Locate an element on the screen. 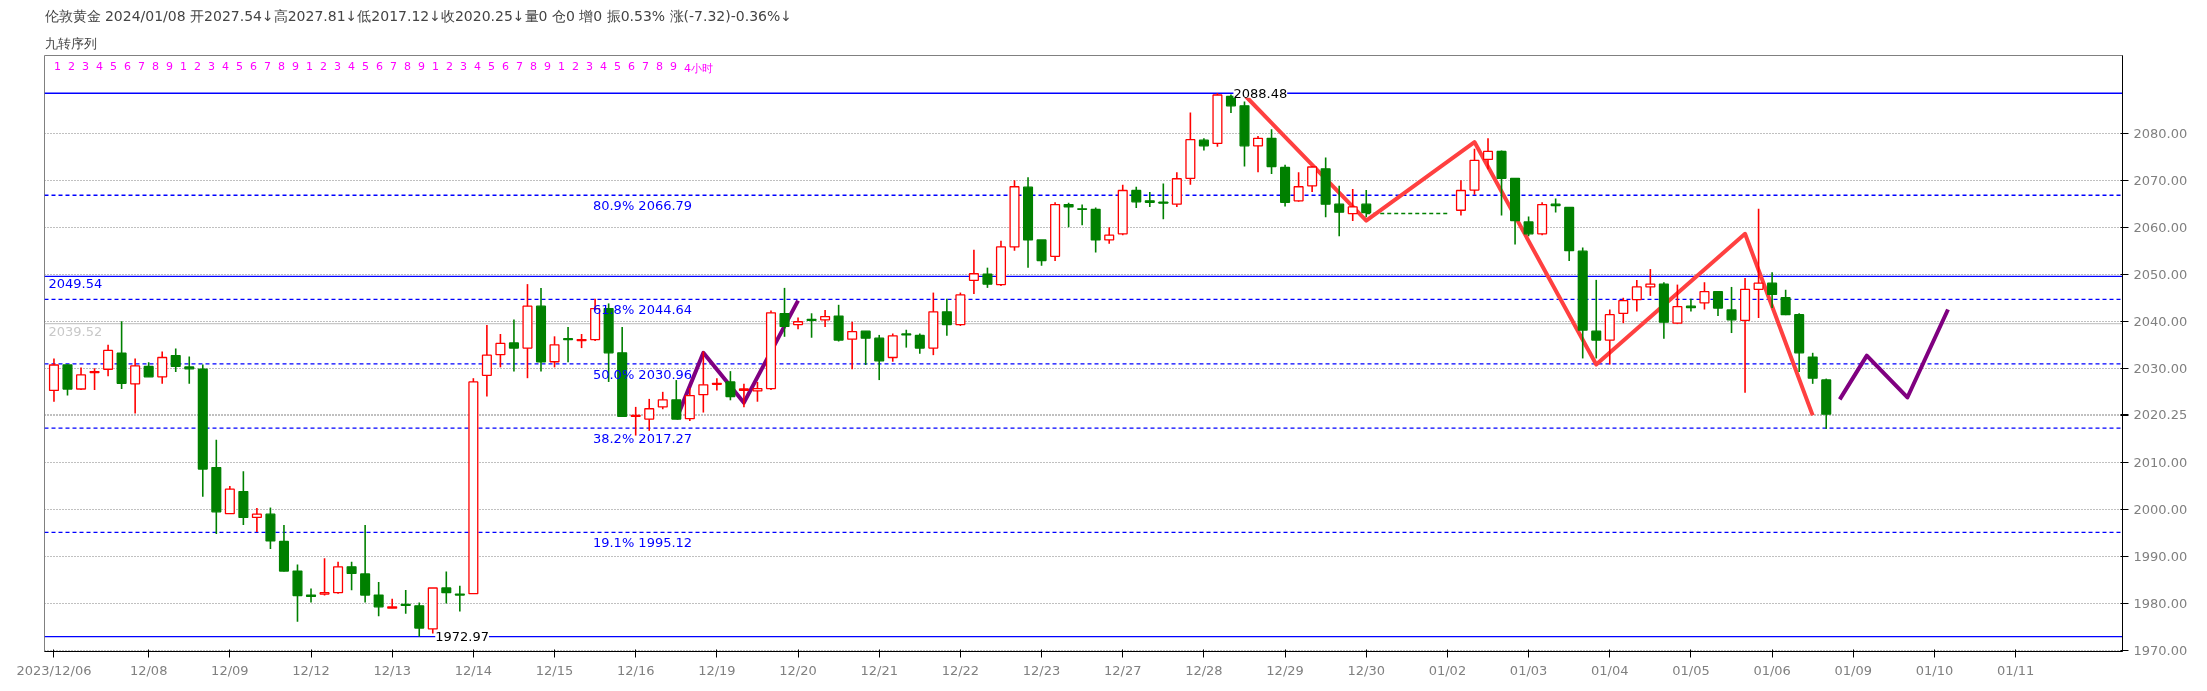  ref-line-label: 80.9% 2066.79 is located at coordinates (642, 206).